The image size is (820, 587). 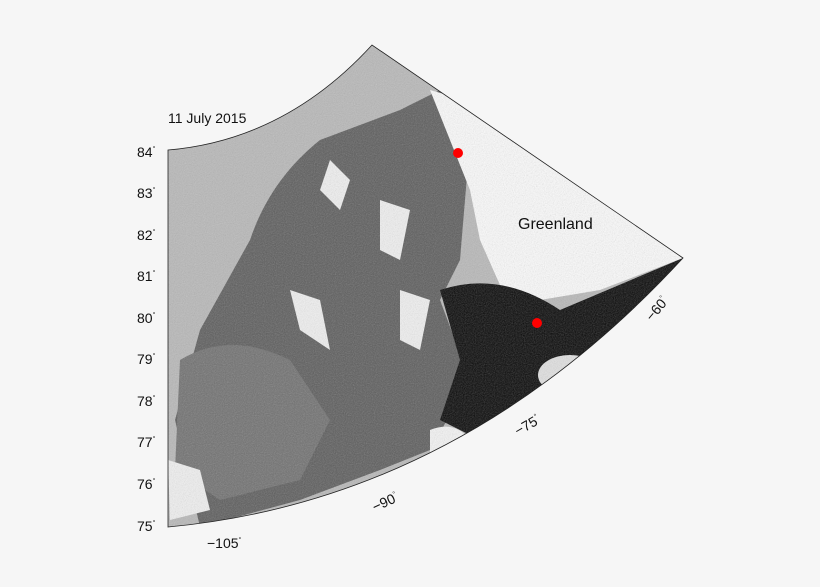 What do you see at coordinates (527, 424) in the screenshot?
I see `longitude-label: −75°` at bounding box center [527, 424].